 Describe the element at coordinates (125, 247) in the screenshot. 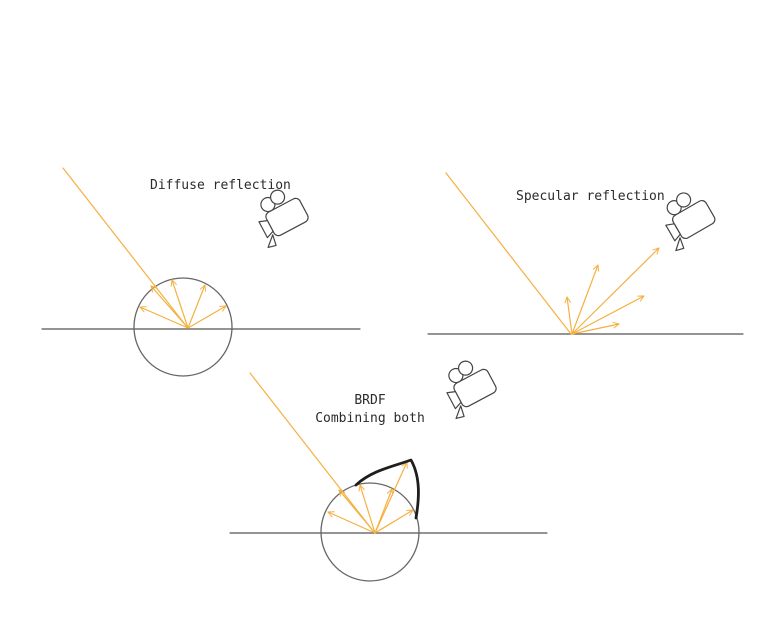

I see `diffuse-incident-ray` at that location.